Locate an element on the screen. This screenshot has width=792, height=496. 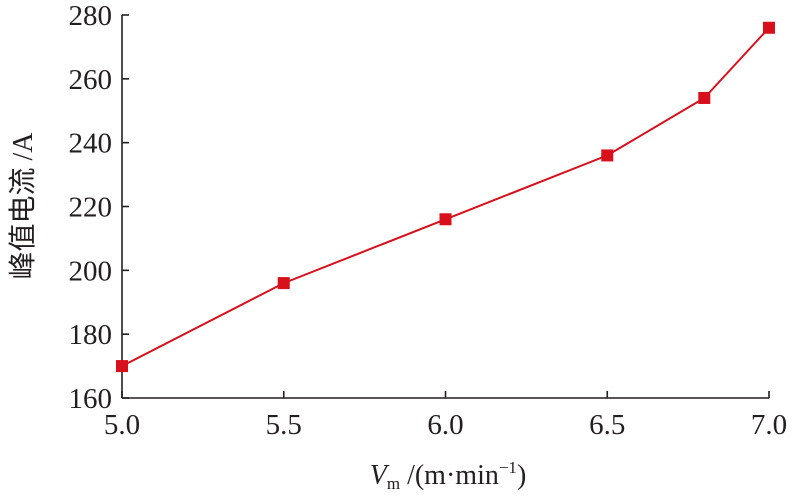
y-axis-title: 峰值电流 /A is located at coordinates (23, 206).